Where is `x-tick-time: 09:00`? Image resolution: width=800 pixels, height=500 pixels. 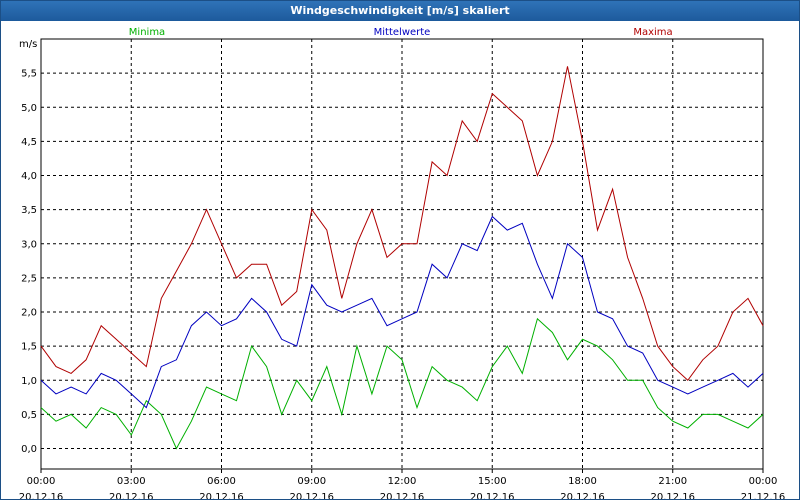
x-tick-time: 09:00 is located at coordinates (311, 481).